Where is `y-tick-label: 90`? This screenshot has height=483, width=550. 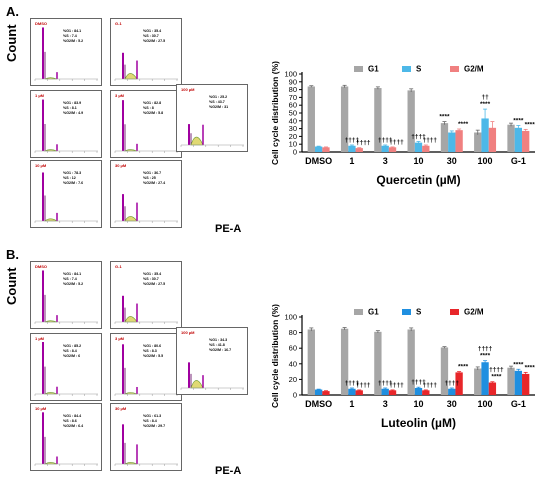 y-tick-label: 90 is located at coordinates (293, 81).